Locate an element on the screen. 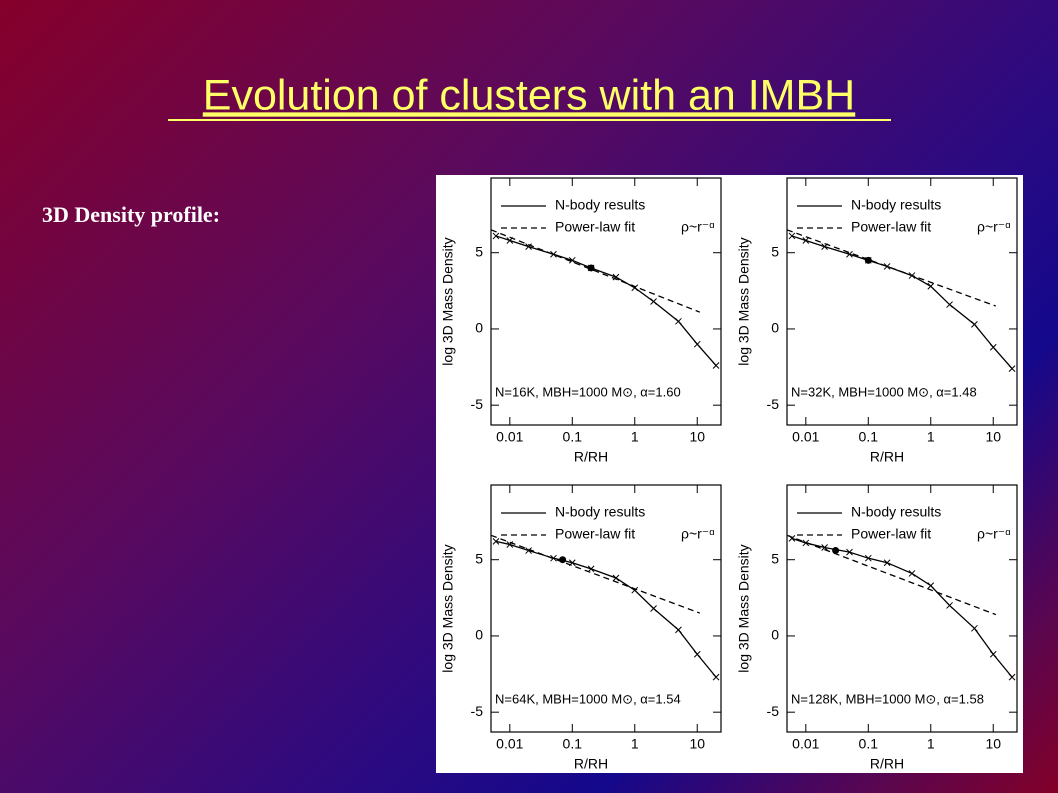 This screenshot has width=1058, height=793. subtitle: 3D Density profile: is located at coordinates (131, 214).